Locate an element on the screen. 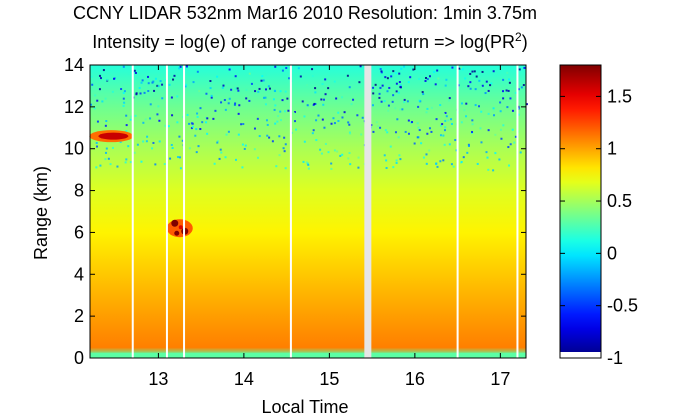  y-tick-label: 14 is located at coordinates (74, 65).